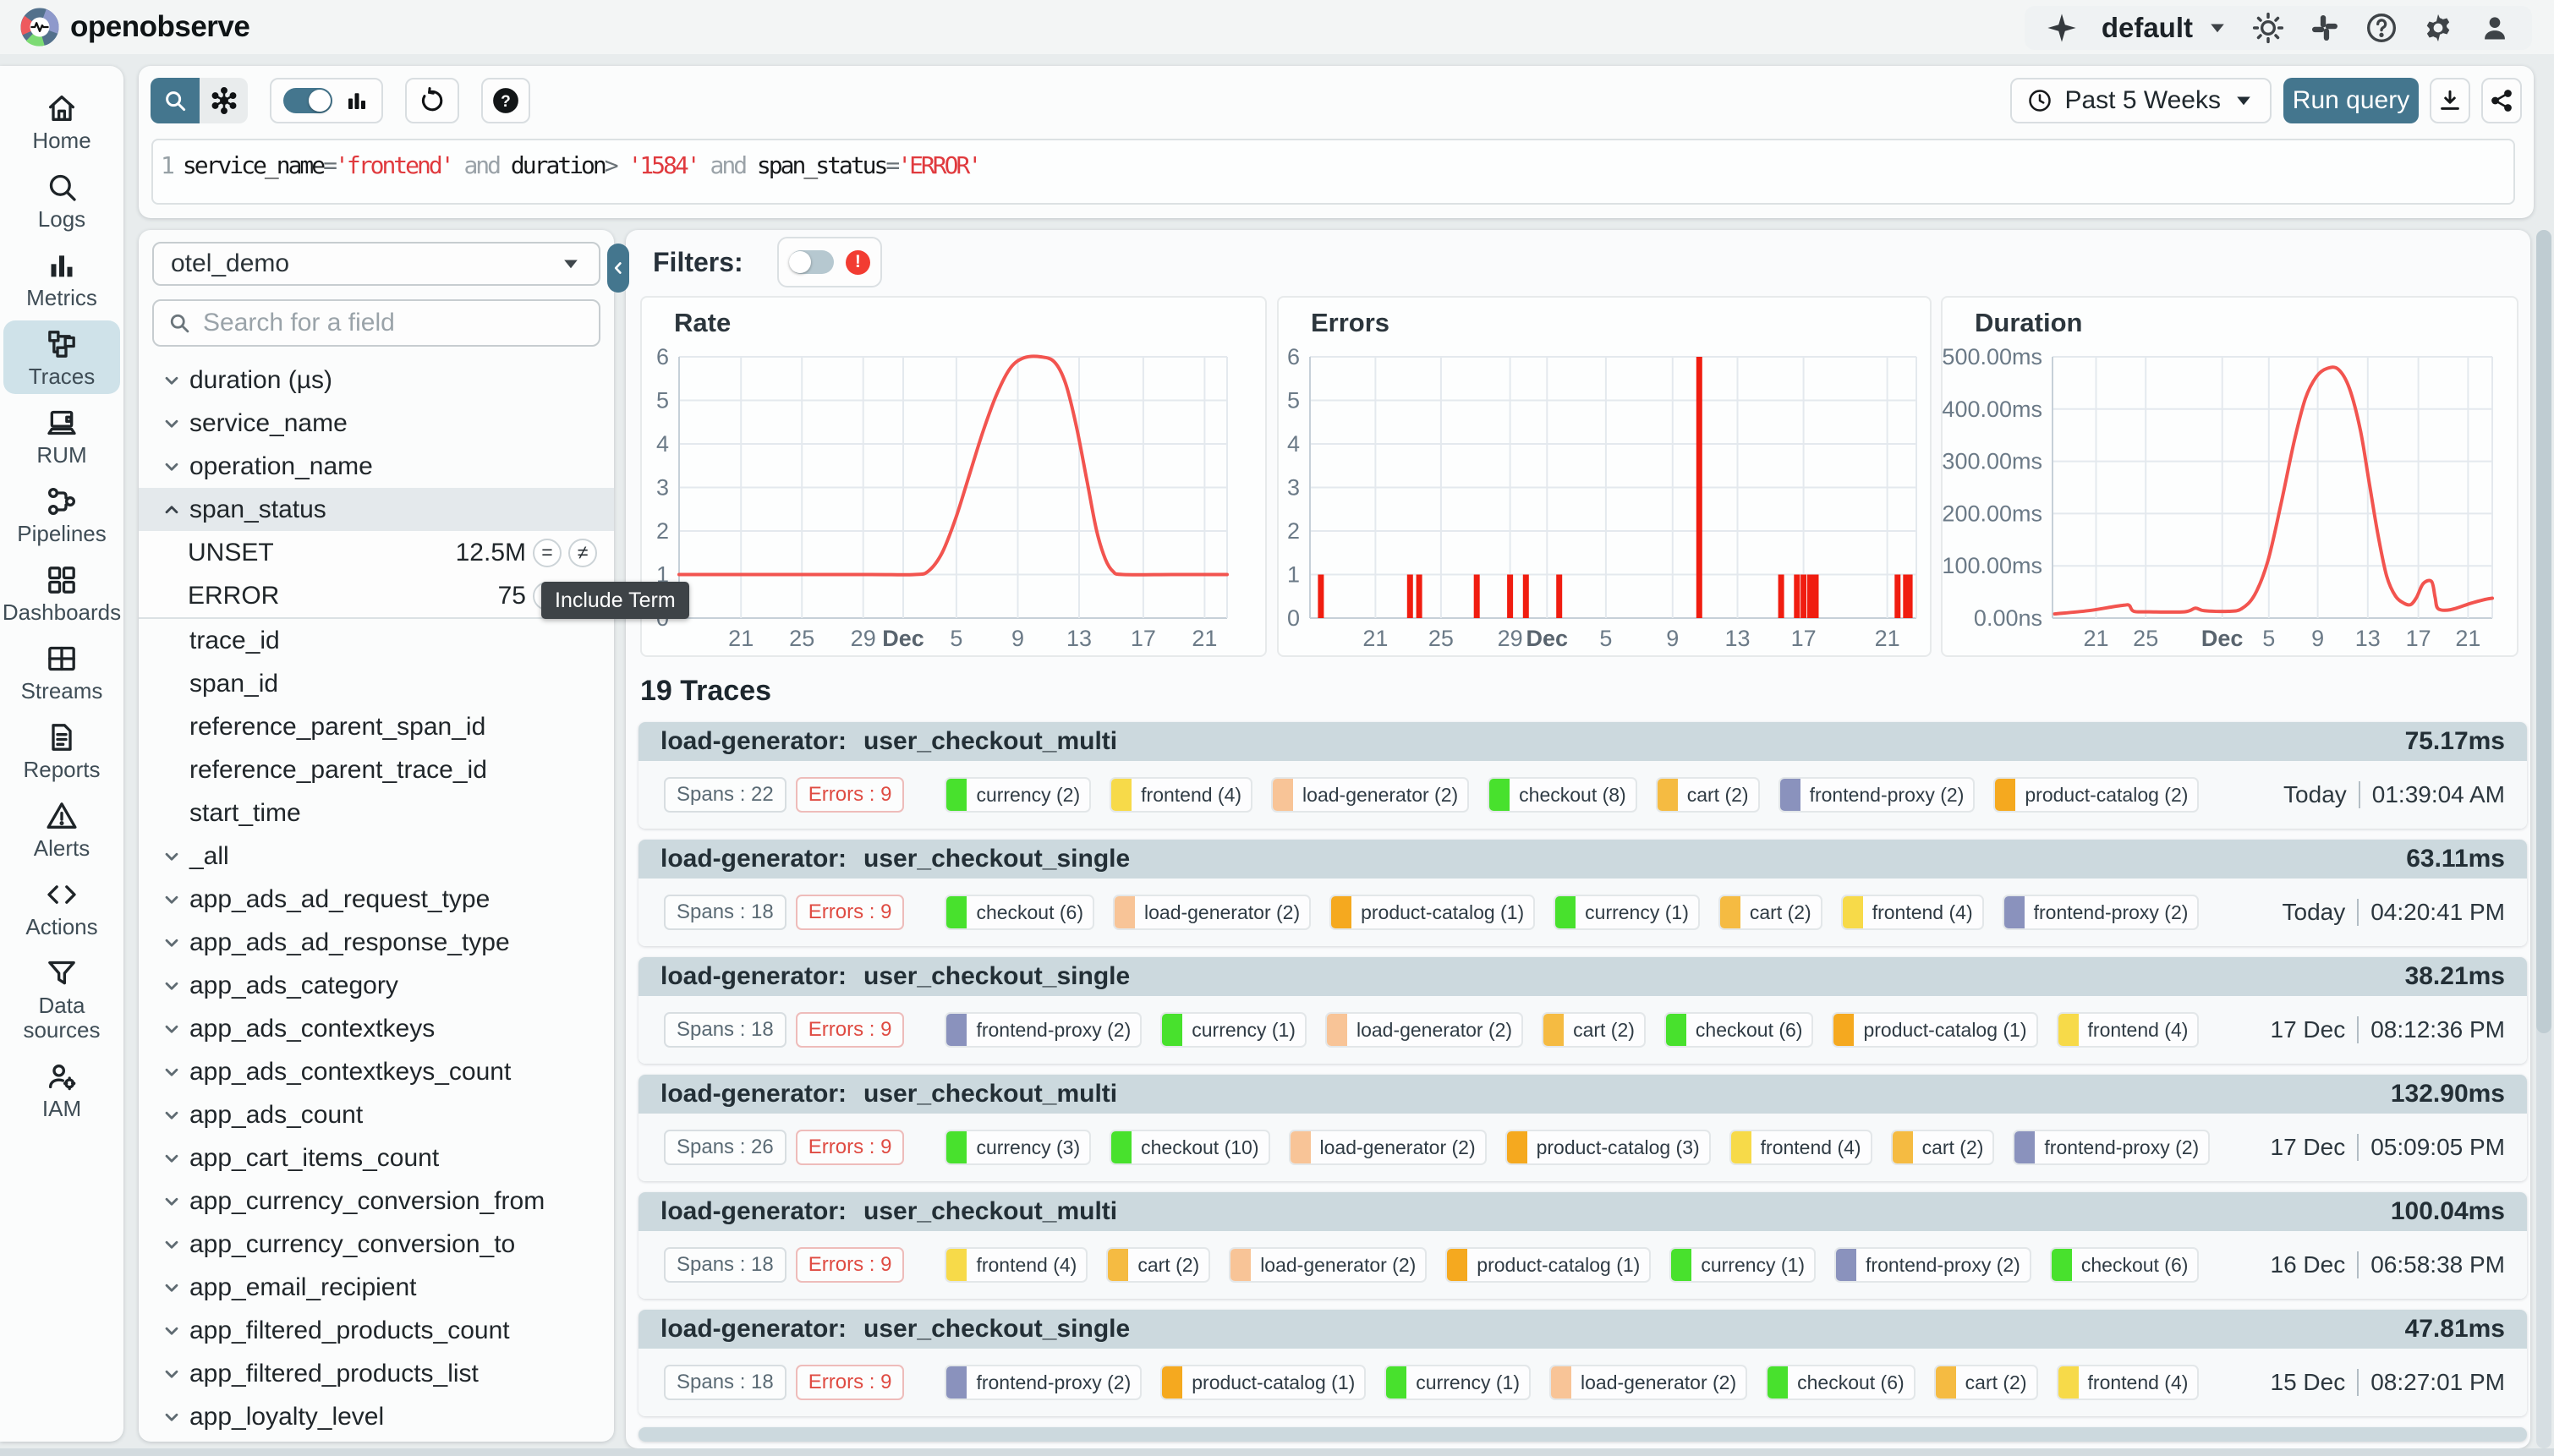  I want to click on include-term-button: =, so click(547, 552).